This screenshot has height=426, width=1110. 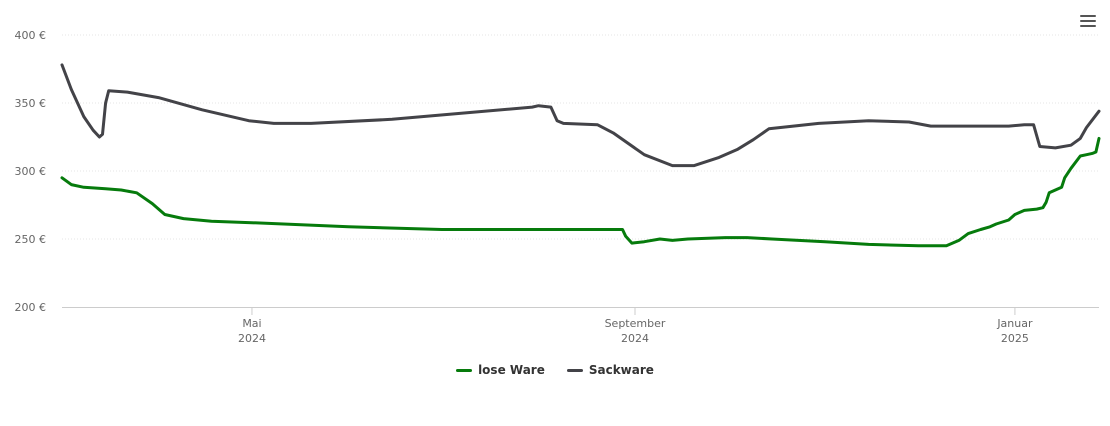 What do you see at coordinates (31, 35) in the screenshot?
I see `y-tick-label: 400 €` at bounding box center [31, 35].